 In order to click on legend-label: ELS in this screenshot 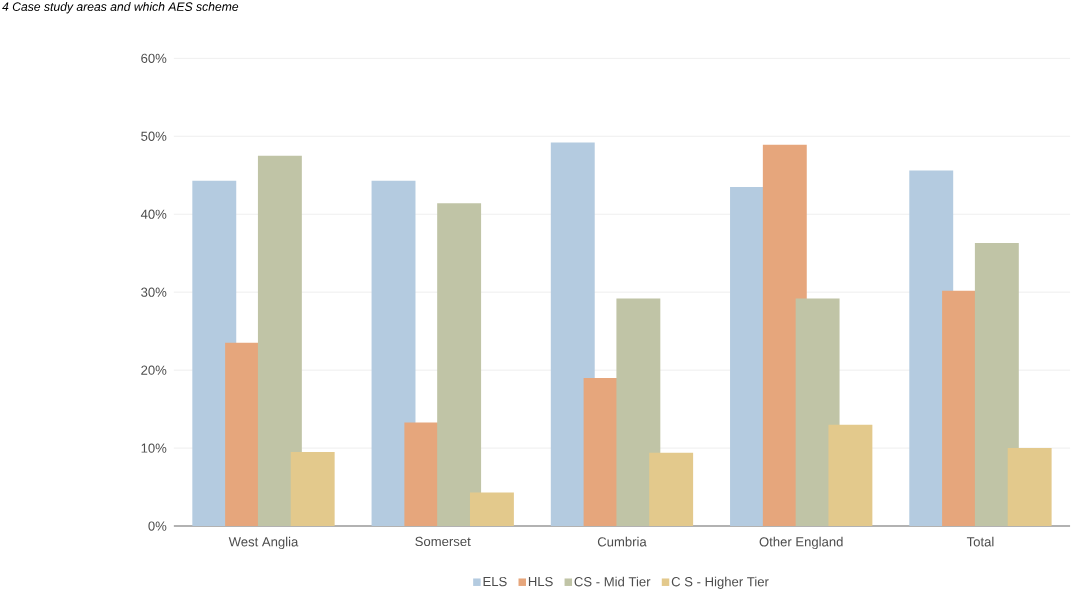, I will do `click(495, 582)`.